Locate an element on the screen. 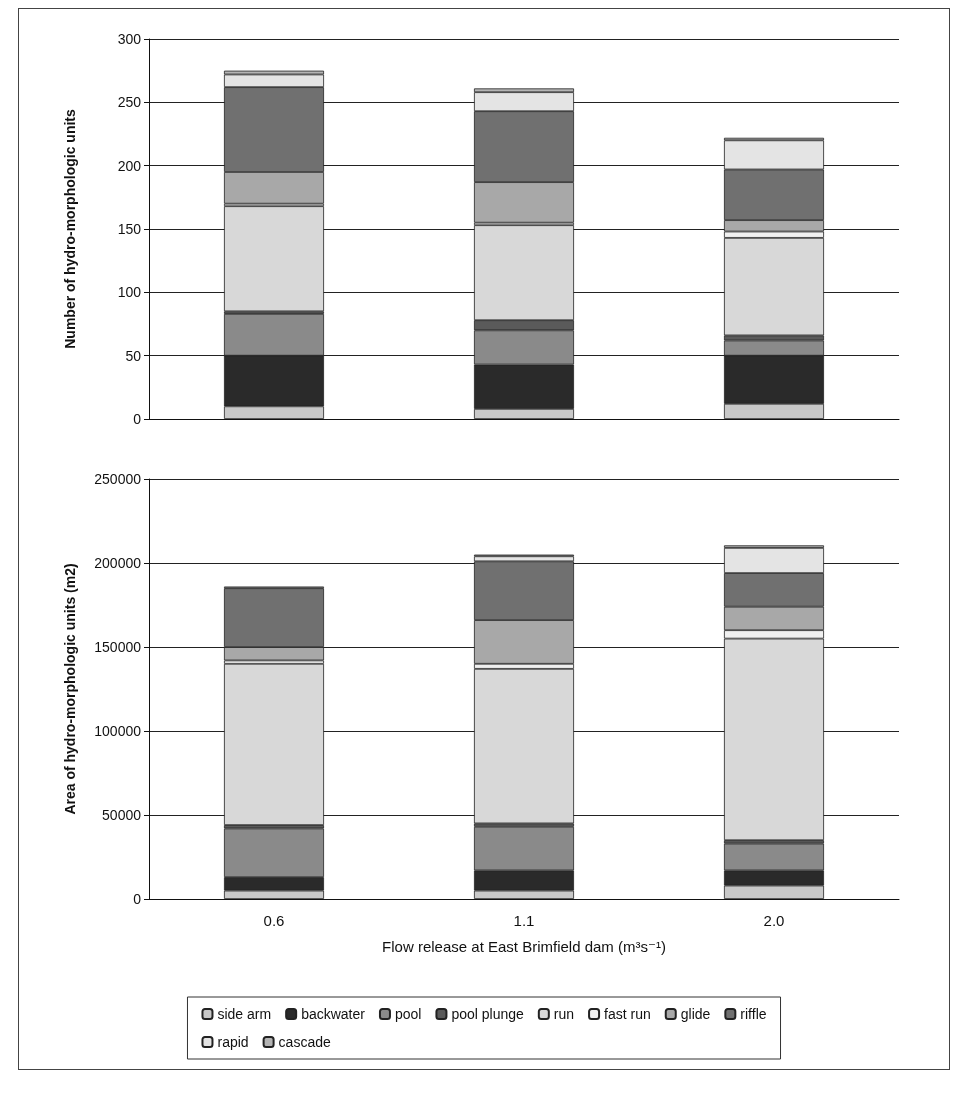  legend-label: fast run is located at coordinates (627, 1014).